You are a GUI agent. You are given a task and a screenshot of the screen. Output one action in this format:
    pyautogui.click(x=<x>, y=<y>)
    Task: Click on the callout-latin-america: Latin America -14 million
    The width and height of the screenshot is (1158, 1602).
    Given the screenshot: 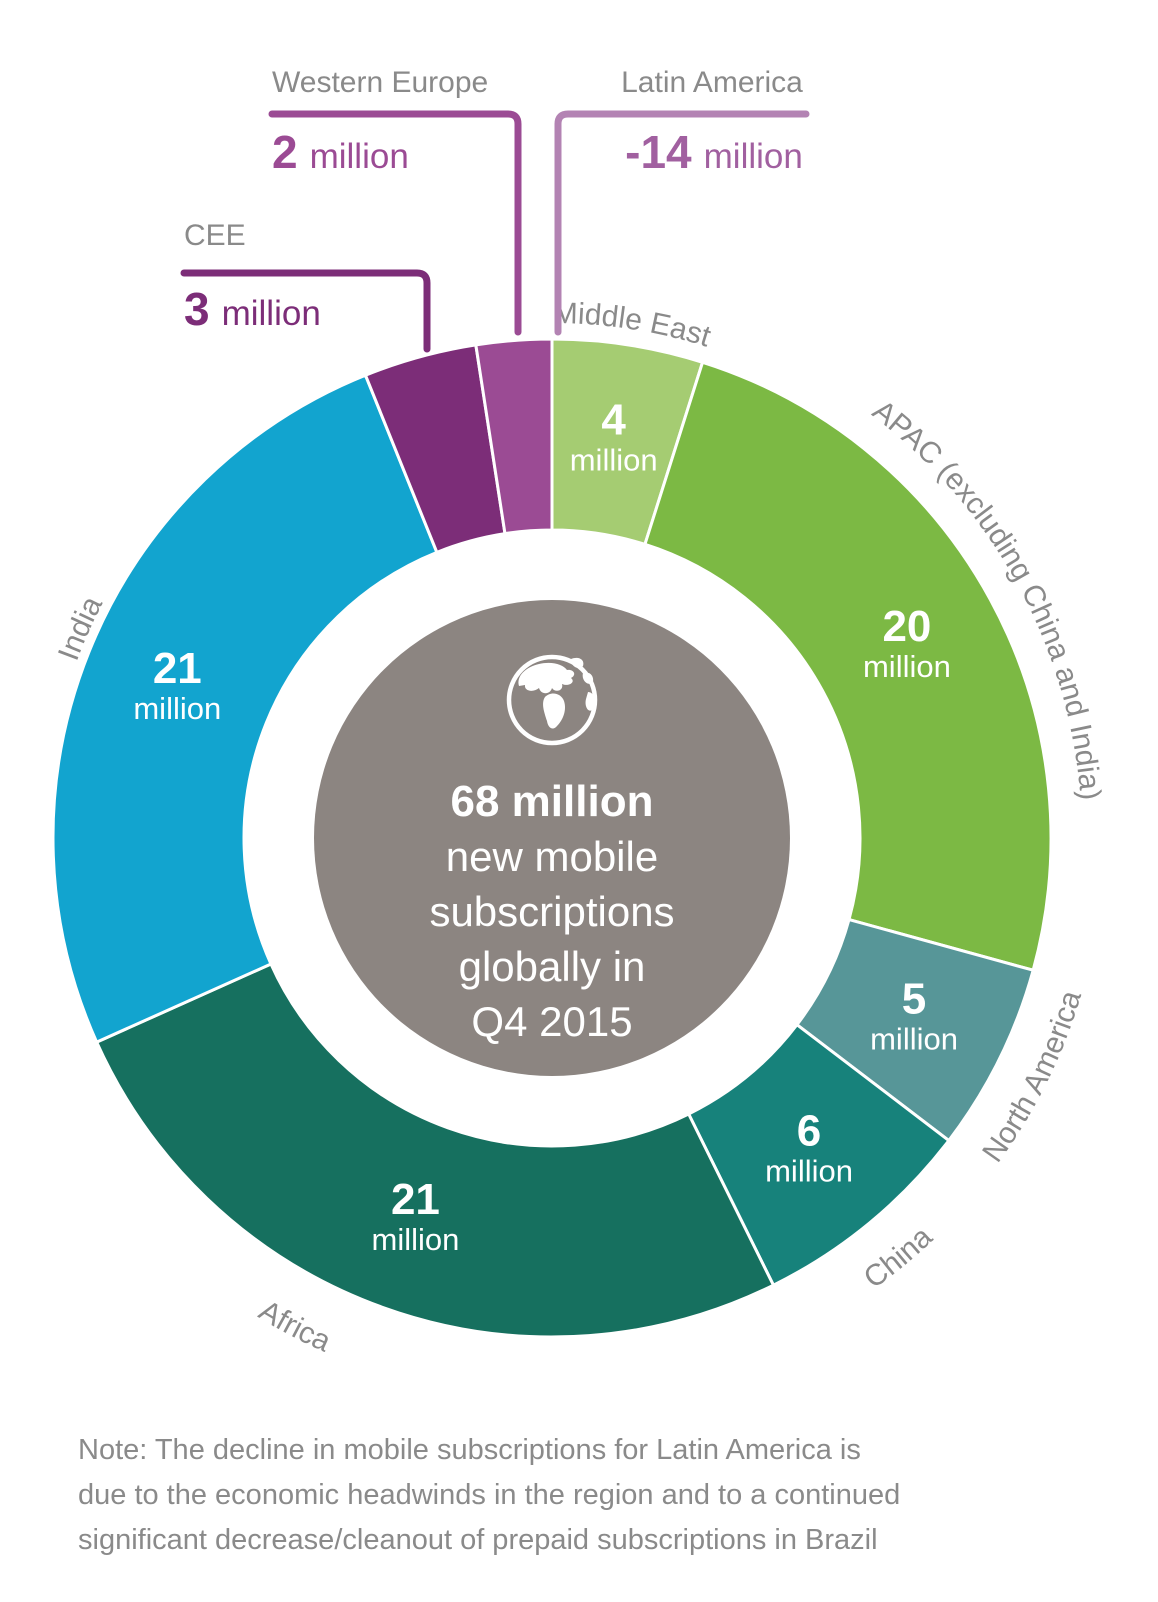 What is the action you would take?
    pyautogui.click(x=682, y=201)
    